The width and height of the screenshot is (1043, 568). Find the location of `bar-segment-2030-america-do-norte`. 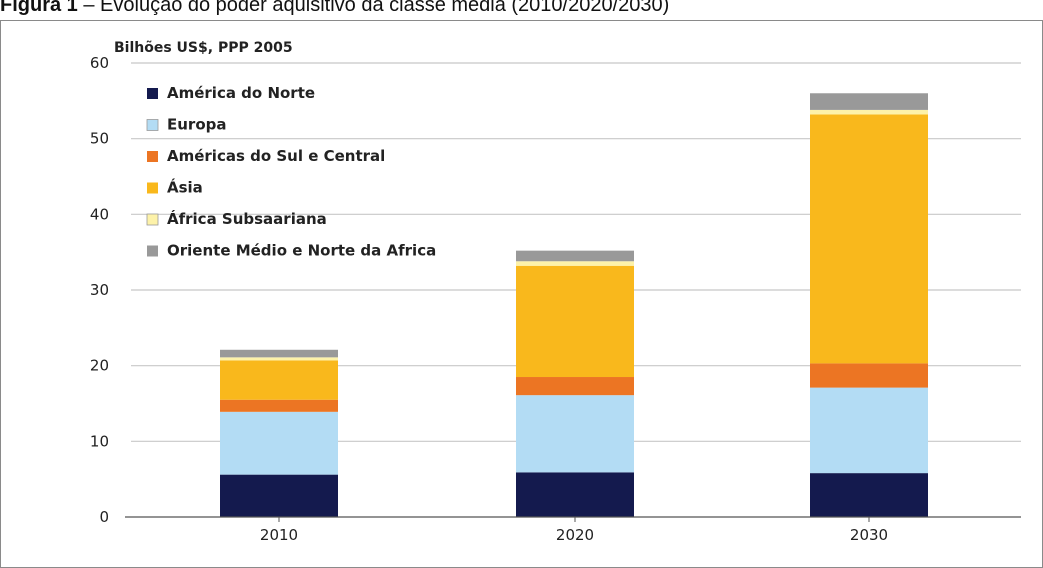

bar-segment-2030-america-do-norte is located at coordinates (869, 495).